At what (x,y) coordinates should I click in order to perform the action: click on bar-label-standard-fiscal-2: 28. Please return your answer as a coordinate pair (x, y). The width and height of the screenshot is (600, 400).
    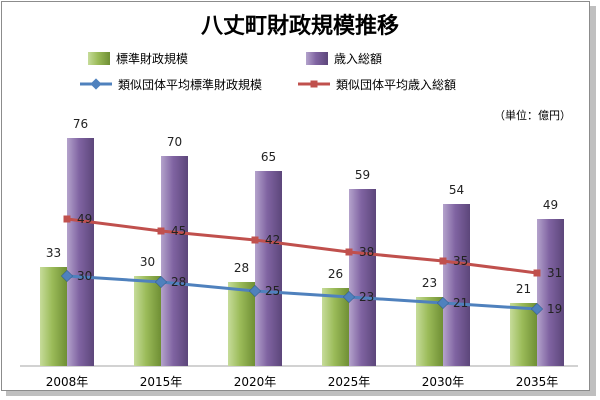
    Looking at the image, I should click on (241, 268).